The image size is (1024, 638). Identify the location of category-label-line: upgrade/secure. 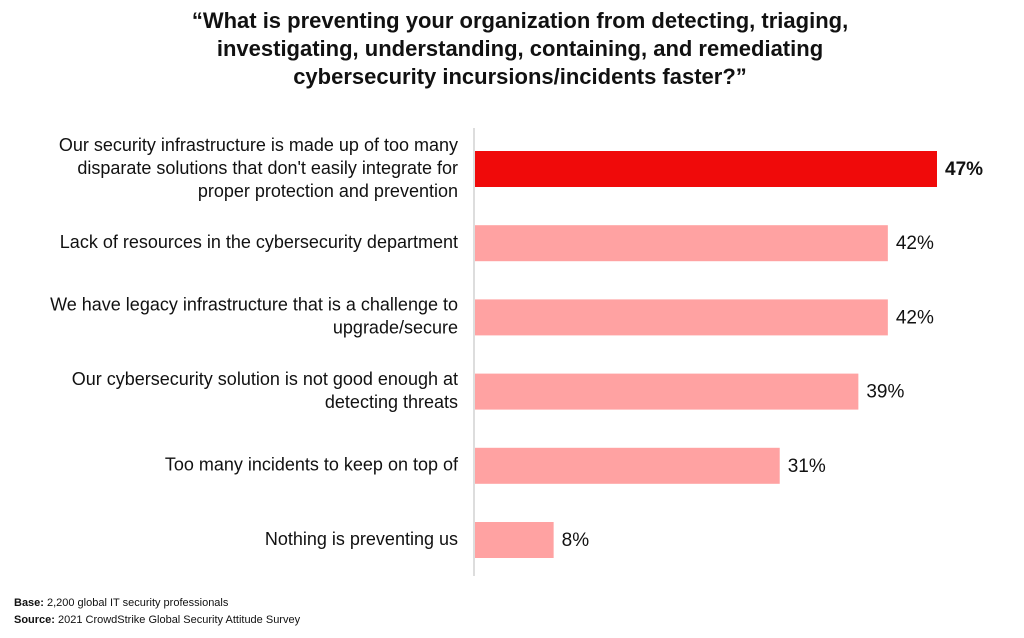
(395, 328).